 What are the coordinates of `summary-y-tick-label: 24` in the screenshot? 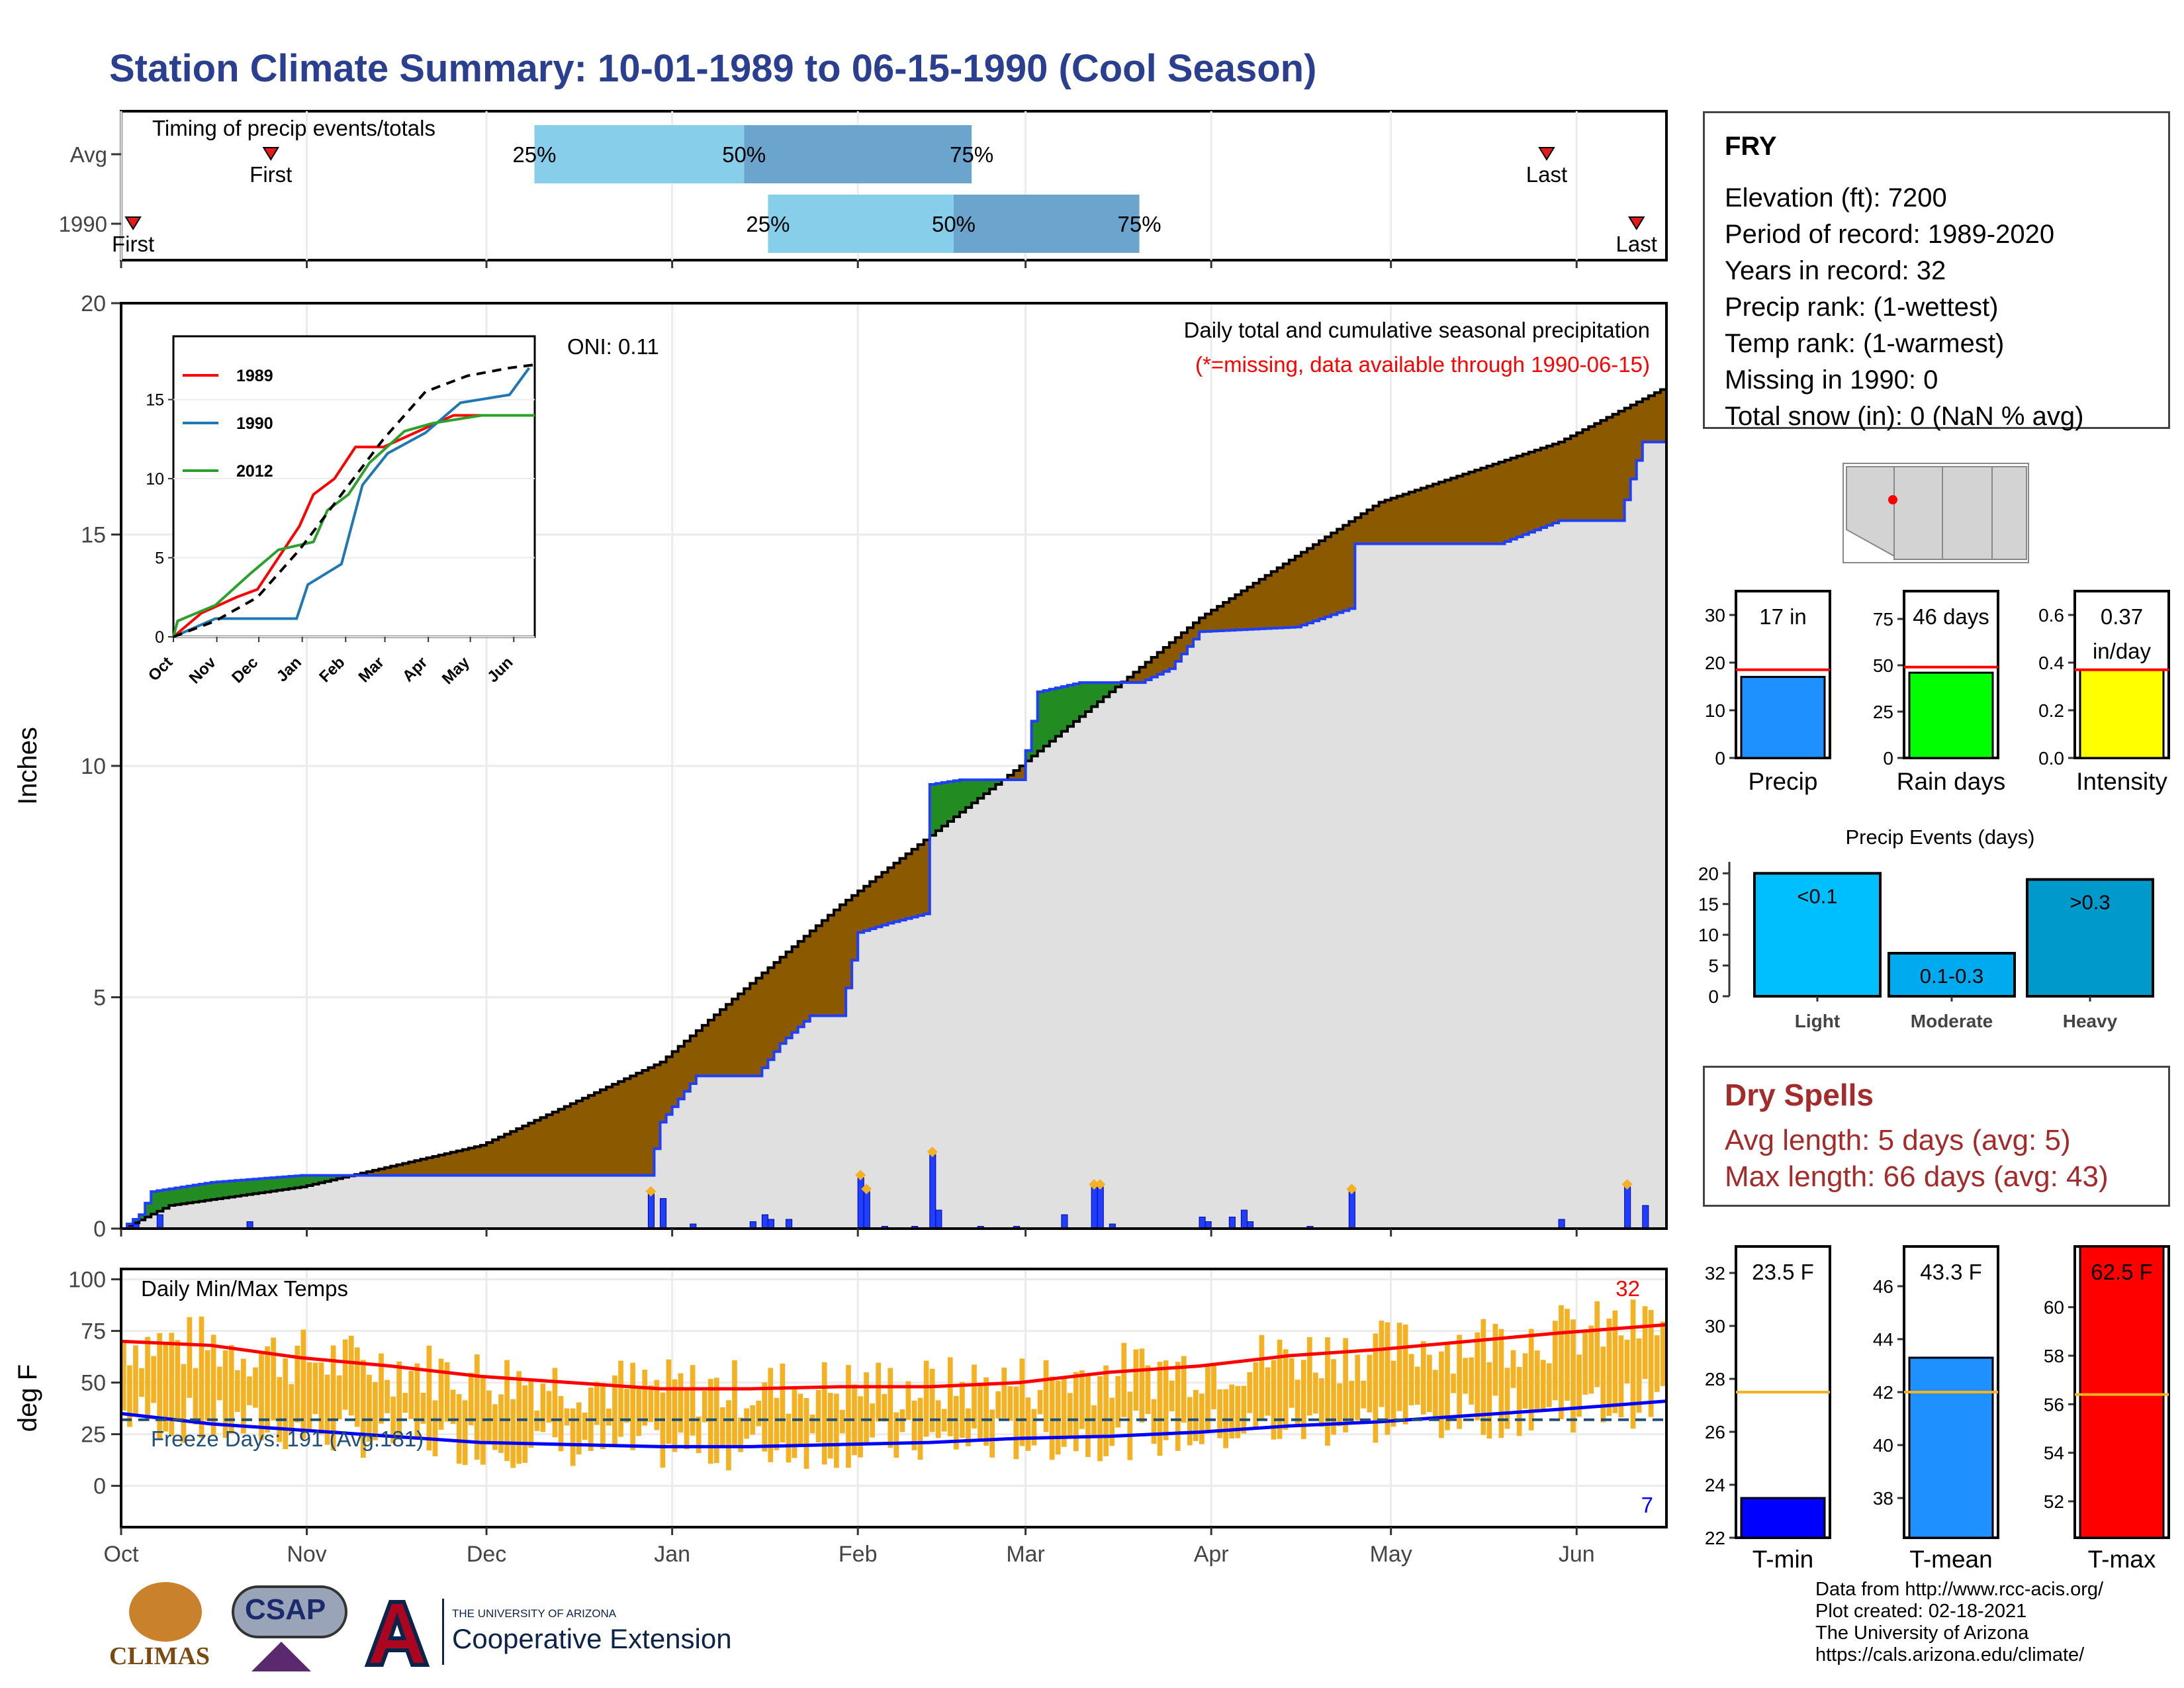 It's located at (1715, 1485).